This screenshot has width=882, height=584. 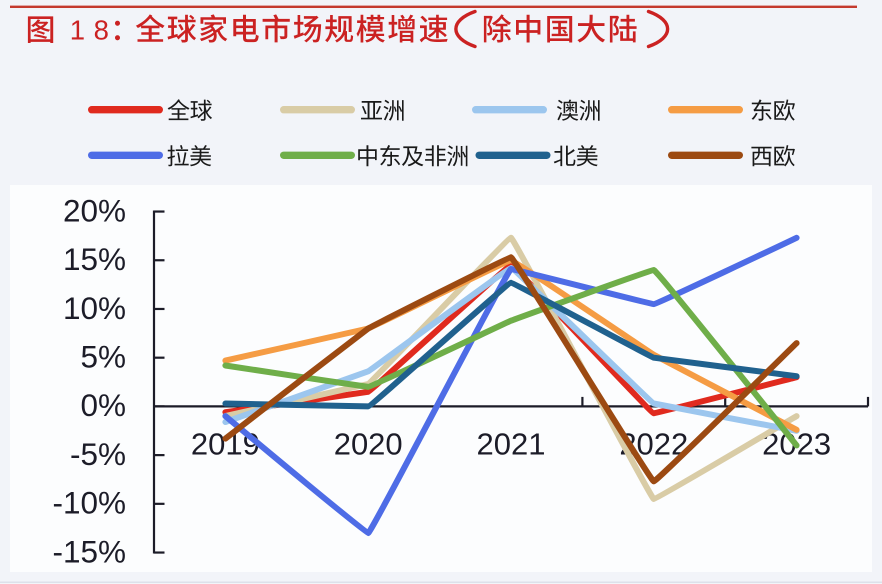 I want to click on svg-text: 20%, so click(x=94, y=210).